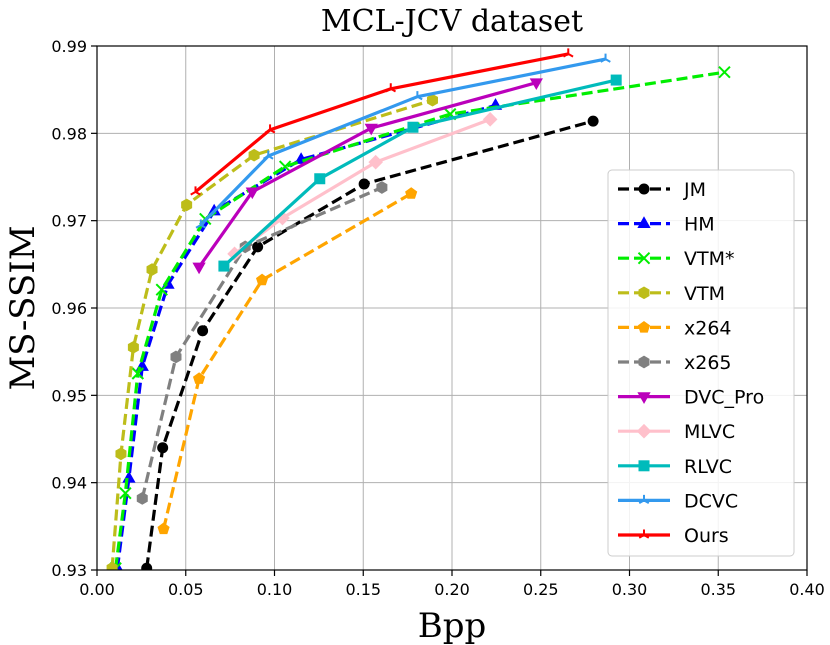 This screenshot has width=830, height=645. What do you see at coordinates (630, 589) in the screenshot?
I see `x-tick-label: 0.30` at bounding box center [630, 589].